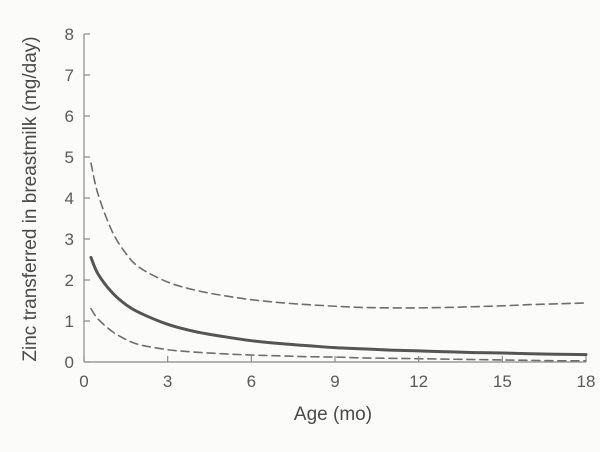 The image size is (600, 452). I want to click on y-tick-label: 2, so click(69, 280).